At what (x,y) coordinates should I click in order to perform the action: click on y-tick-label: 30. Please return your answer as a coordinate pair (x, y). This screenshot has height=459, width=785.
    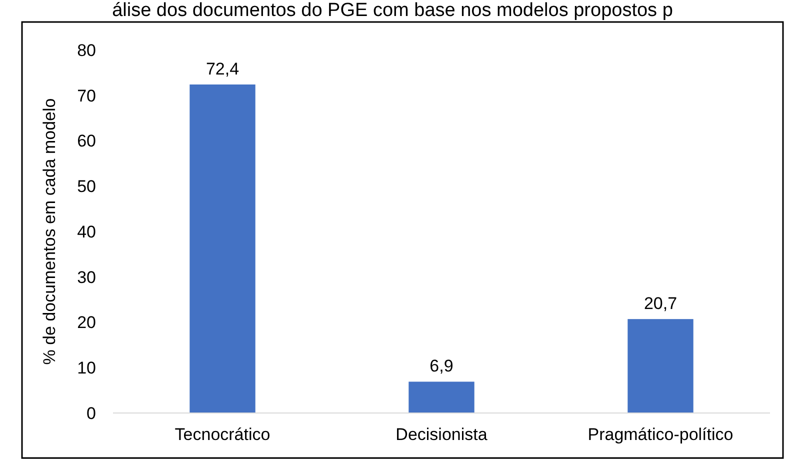
    Looking at the image, I should click on (86, 277).